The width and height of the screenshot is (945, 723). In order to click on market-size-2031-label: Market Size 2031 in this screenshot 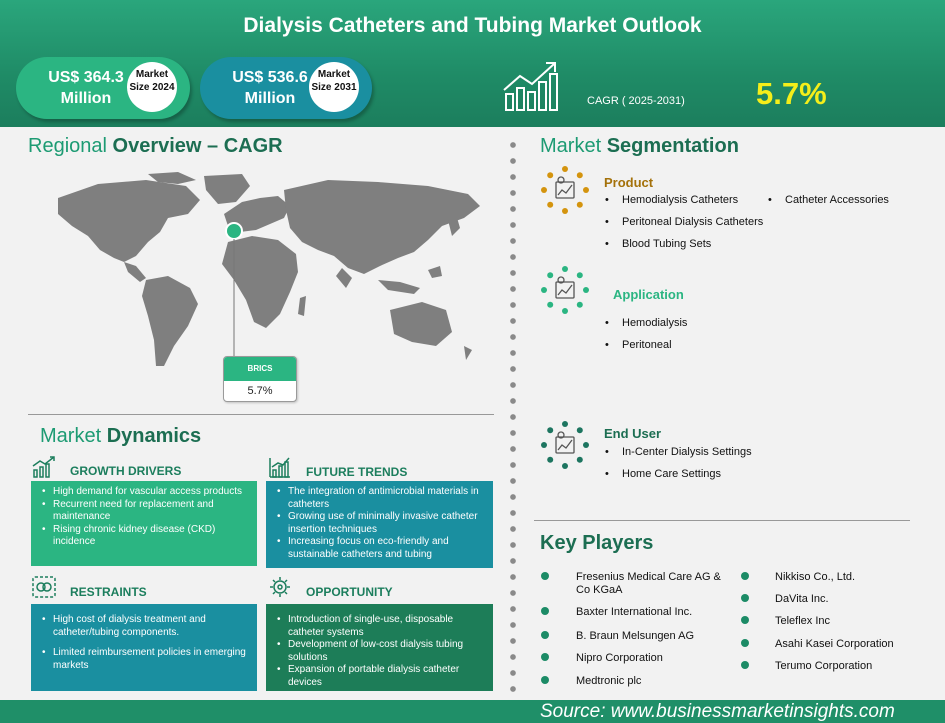, I will do `click(334, 87)`.